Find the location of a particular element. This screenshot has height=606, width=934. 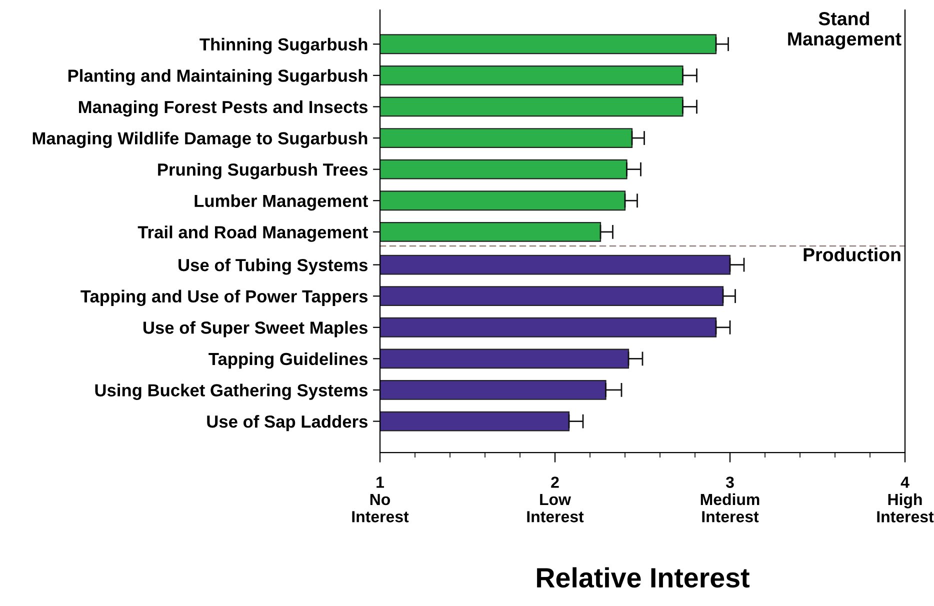

annotation: Stand Management is located at coordinates (845, 31).